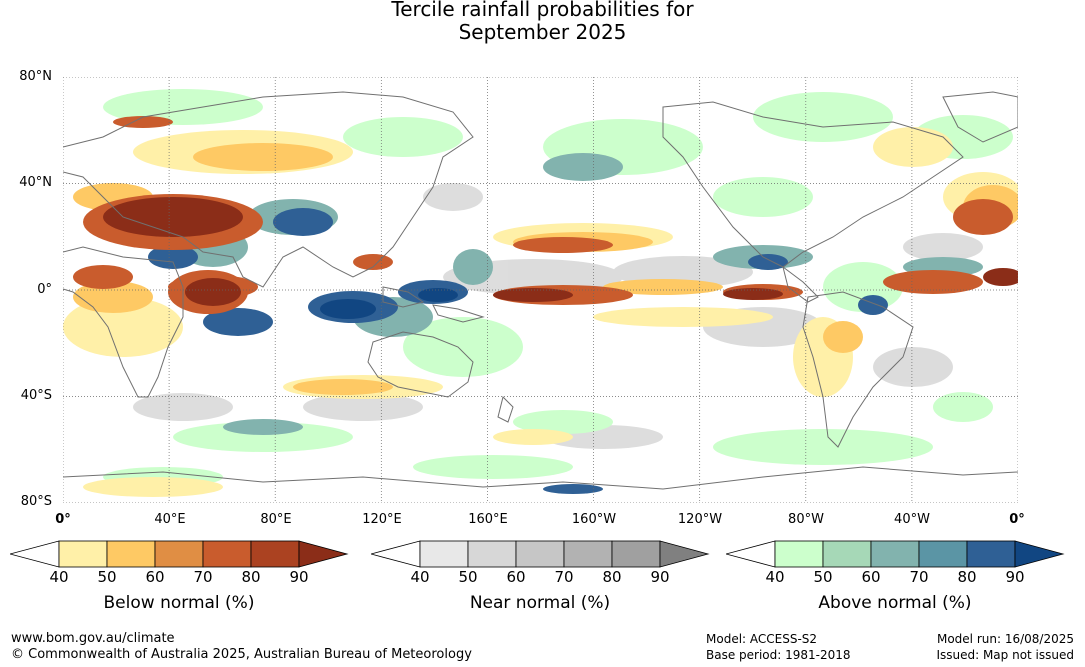  What do you see at coordinates (155, 577) in the screenshot?
I see `below-tick-60: 60` at bounding box center [155, 577].